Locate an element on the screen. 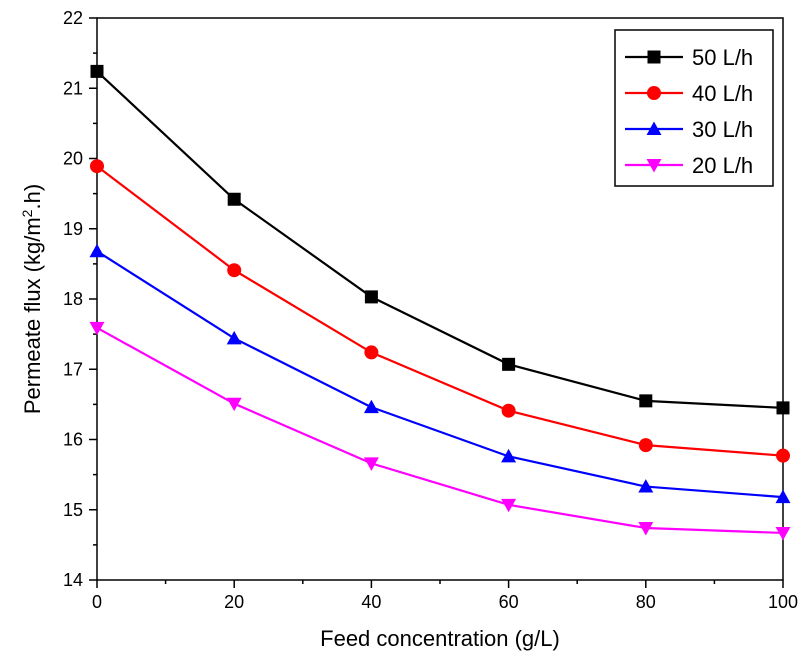  y-tick-label: 21 is located at coordinates (73, 88).